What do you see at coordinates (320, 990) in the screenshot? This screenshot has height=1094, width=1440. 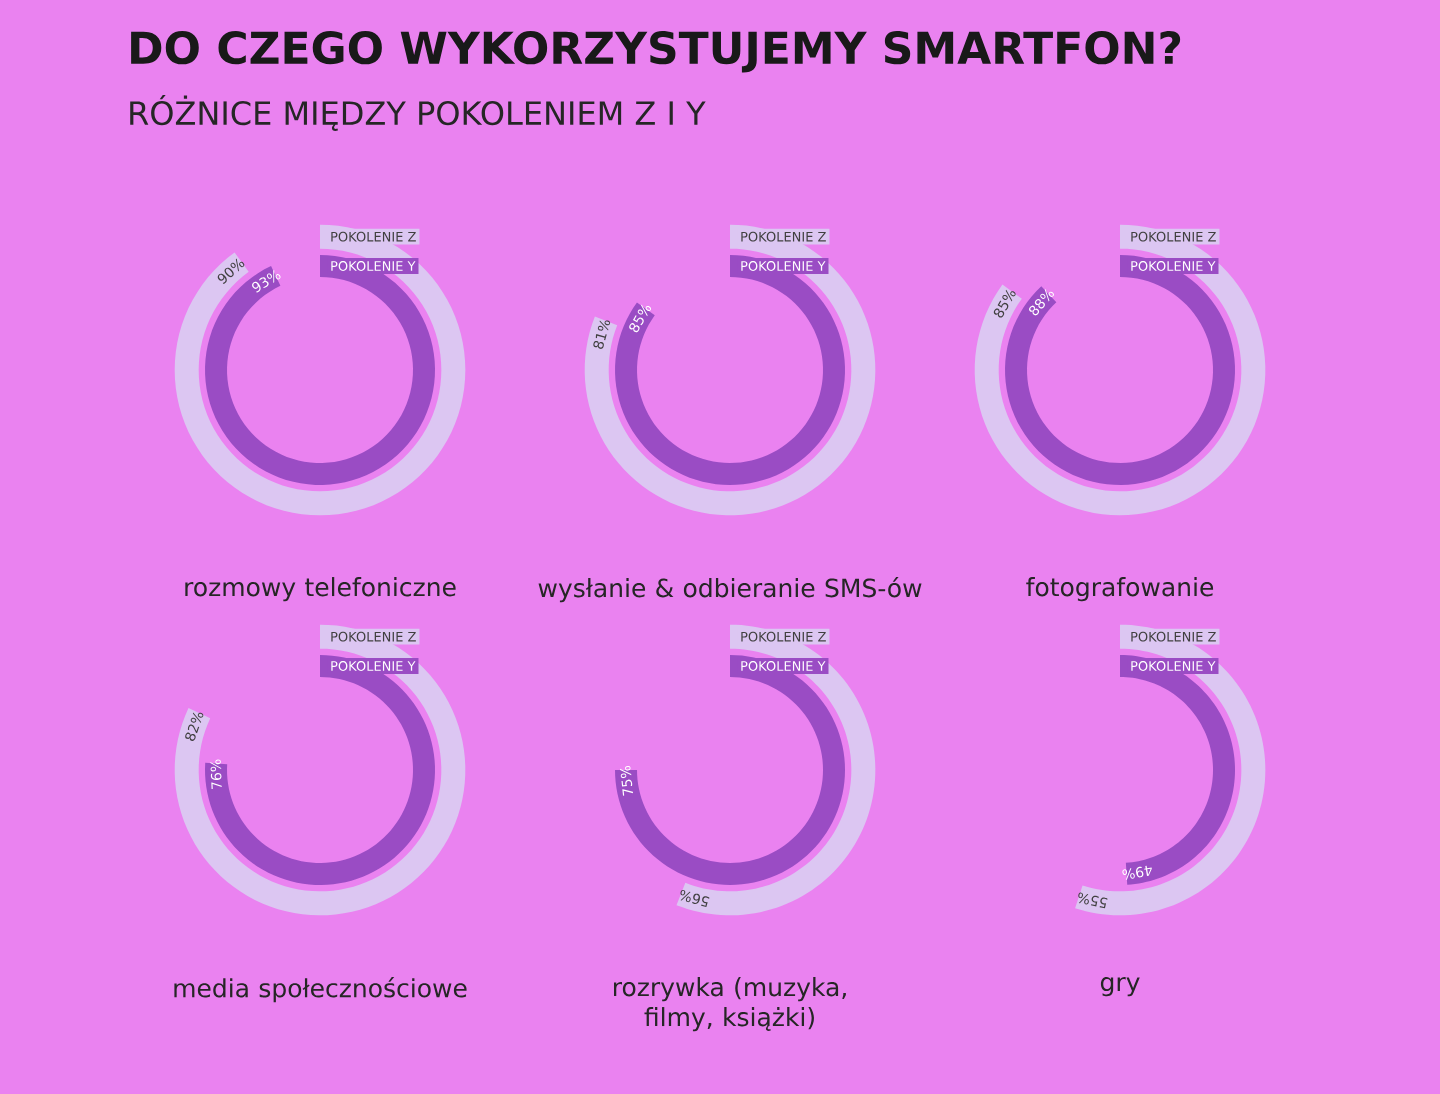 I see `category-label: media społecznościowe` at bounding box center [320, 990].